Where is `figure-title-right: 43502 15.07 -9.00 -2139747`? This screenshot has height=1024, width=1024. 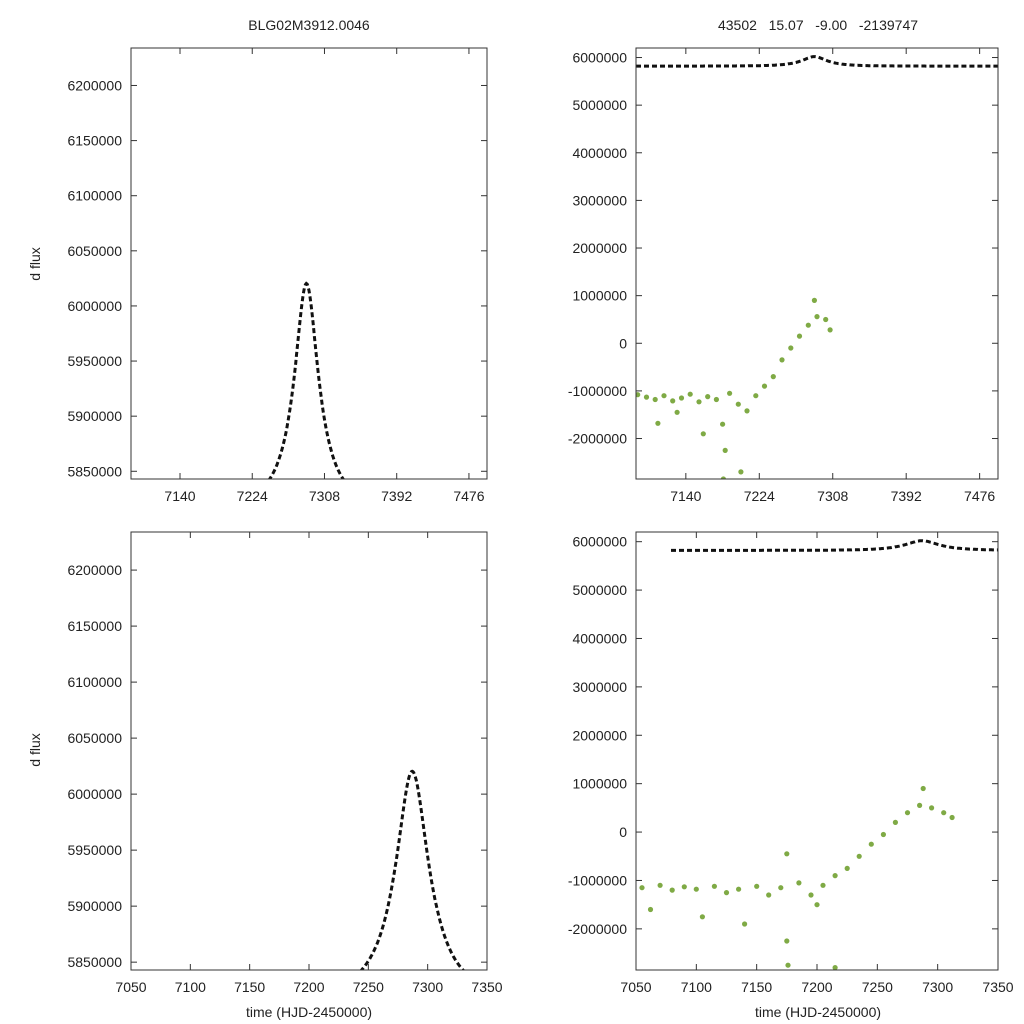 figure-title-right: 43502 15.07 -9.00 -2139747 is located at coordinates (818, 25).